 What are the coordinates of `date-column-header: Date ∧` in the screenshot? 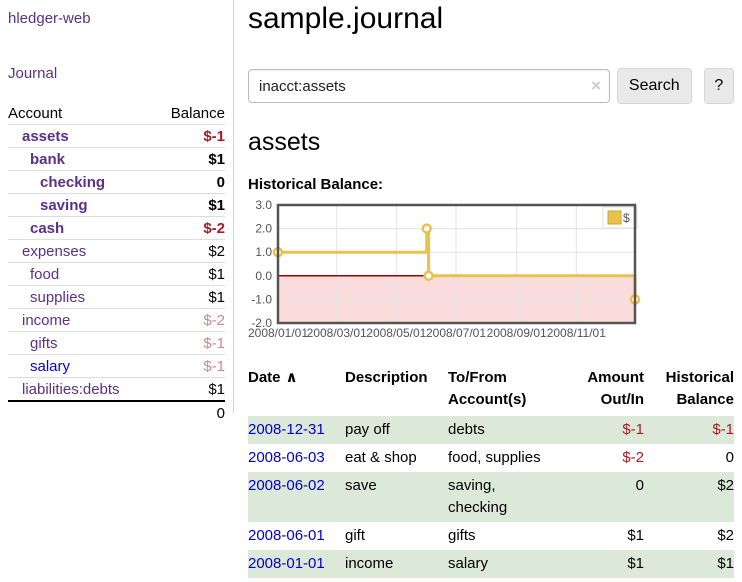 It's located at (273, 377).